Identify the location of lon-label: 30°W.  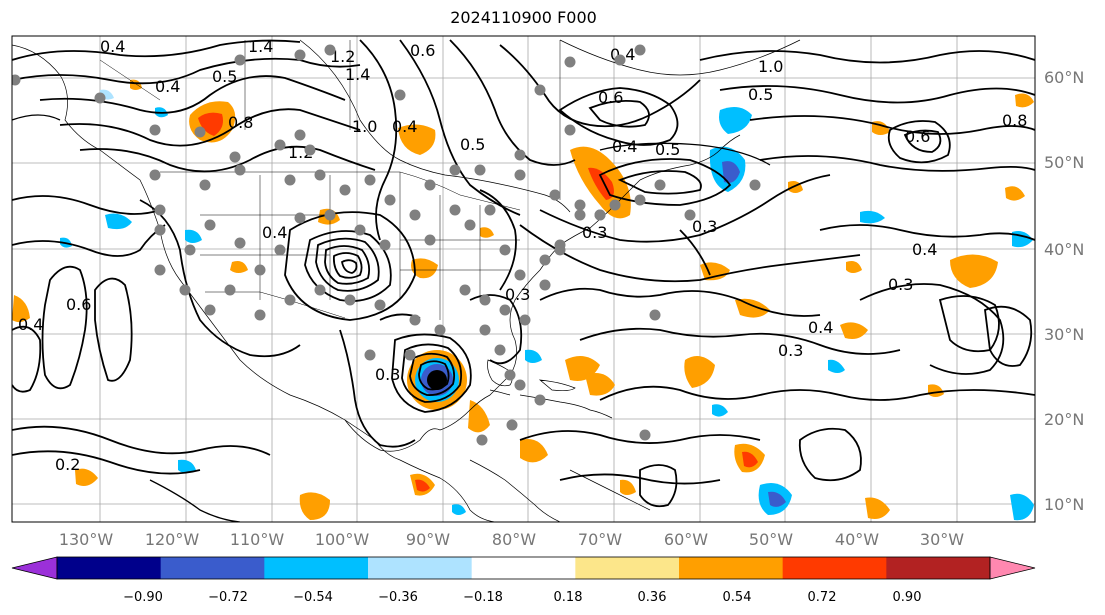
(942, 539).